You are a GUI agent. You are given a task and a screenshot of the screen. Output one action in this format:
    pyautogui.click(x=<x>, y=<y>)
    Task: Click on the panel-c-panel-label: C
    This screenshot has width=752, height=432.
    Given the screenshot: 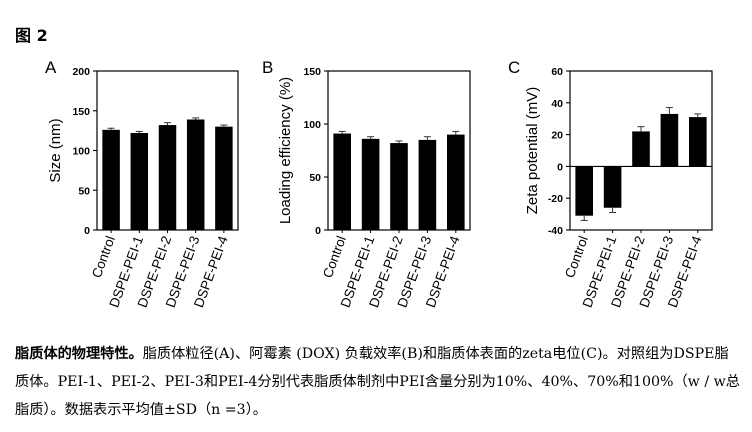 What is the action you would take?
    pyautogui.click(x=514, y=67)
    